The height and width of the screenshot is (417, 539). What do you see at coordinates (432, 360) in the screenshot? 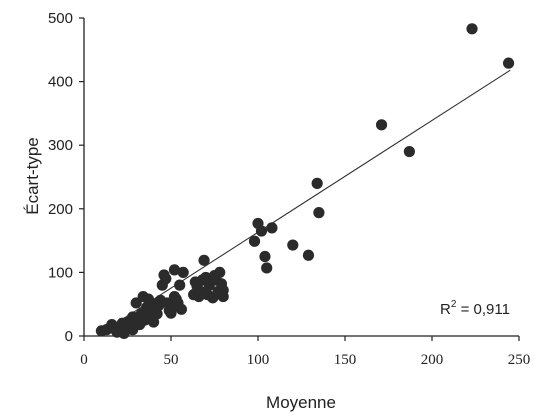
I see `x-tick-label: 200` at bounding box center [432, 360].